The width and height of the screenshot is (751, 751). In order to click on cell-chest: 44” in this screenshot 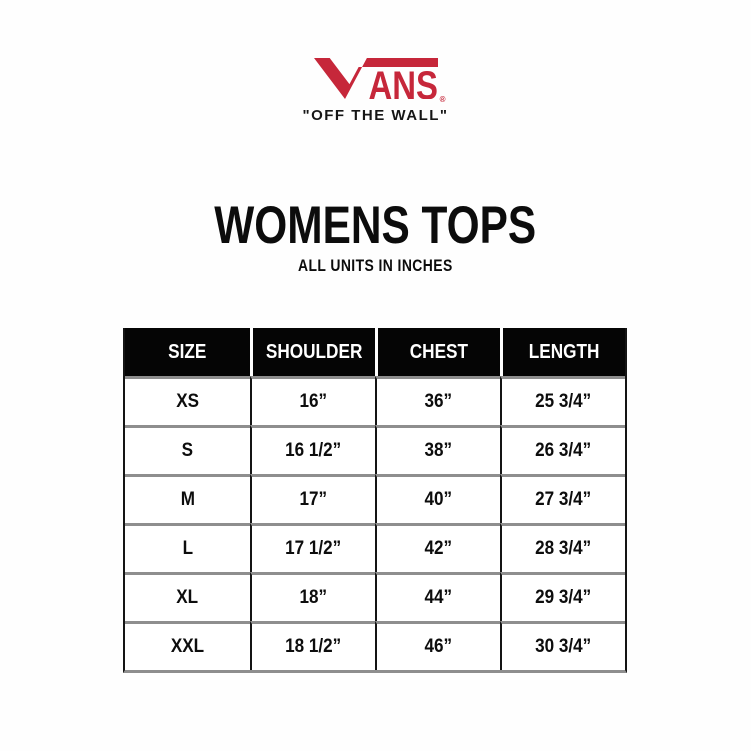, I will do `click(437, 596)`.